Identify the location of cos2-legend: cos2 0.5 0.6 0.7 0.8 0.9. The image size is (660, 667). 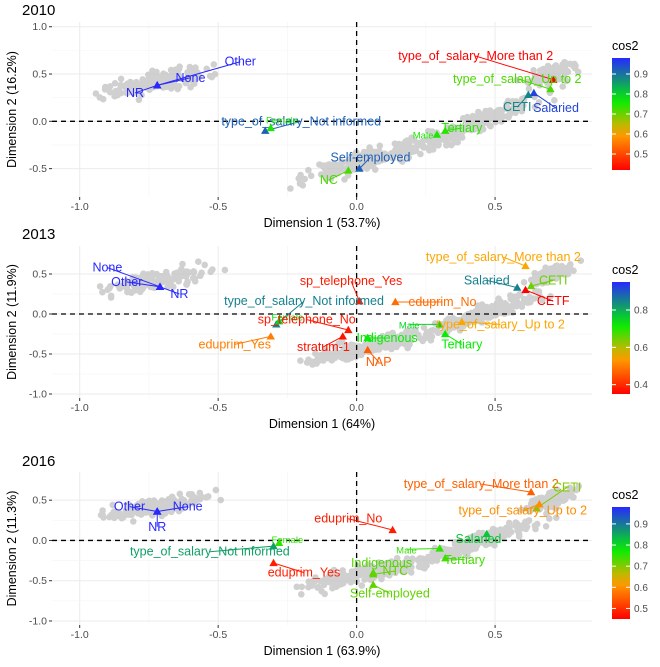
(630, 104).